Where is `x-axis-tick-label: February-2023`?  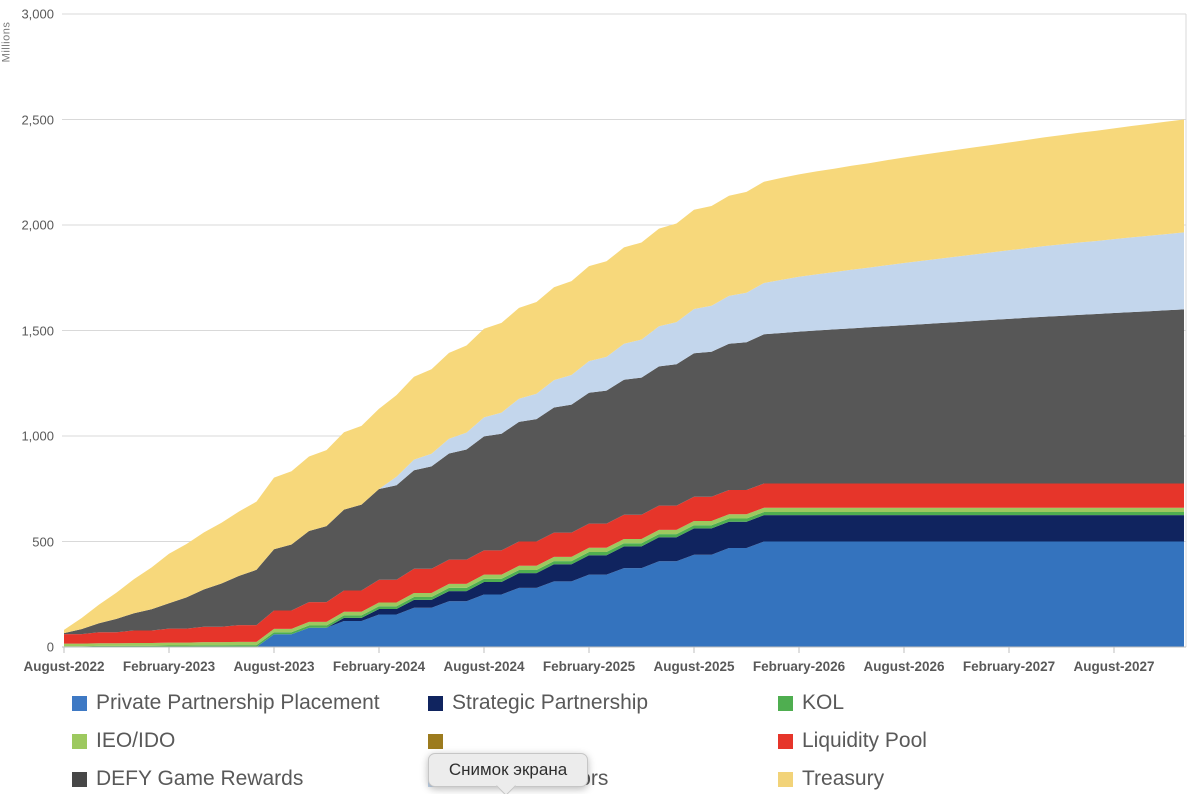
x-axis-tick-label: February-2023 is located at coordinates (169, 666).